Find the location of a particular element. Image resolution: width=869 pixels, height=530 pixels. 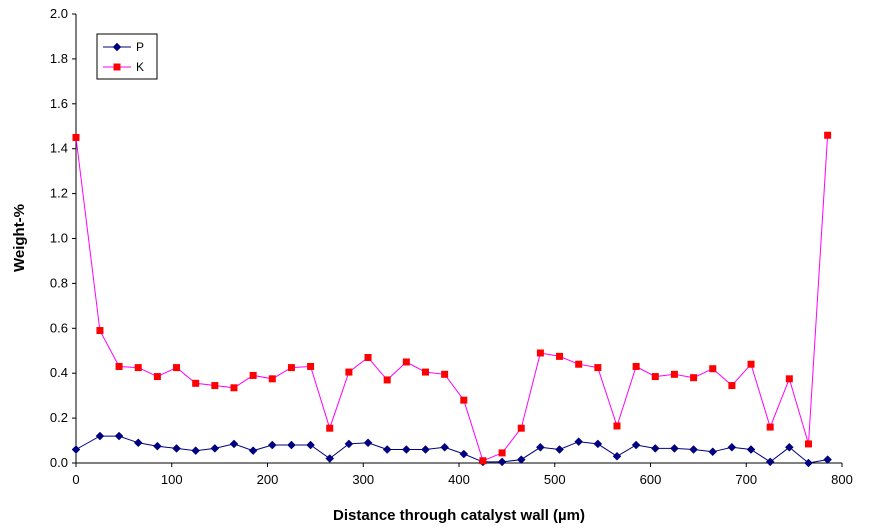

legend-p-marker is located at coordinates (117, 47).